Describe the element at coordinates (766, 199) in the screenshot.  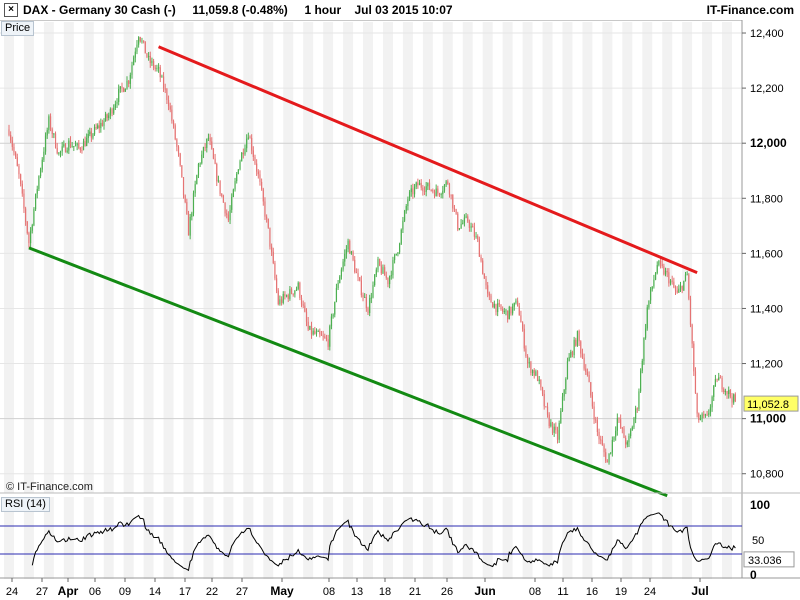
I see `y-tick-label: 11,800` at that location.